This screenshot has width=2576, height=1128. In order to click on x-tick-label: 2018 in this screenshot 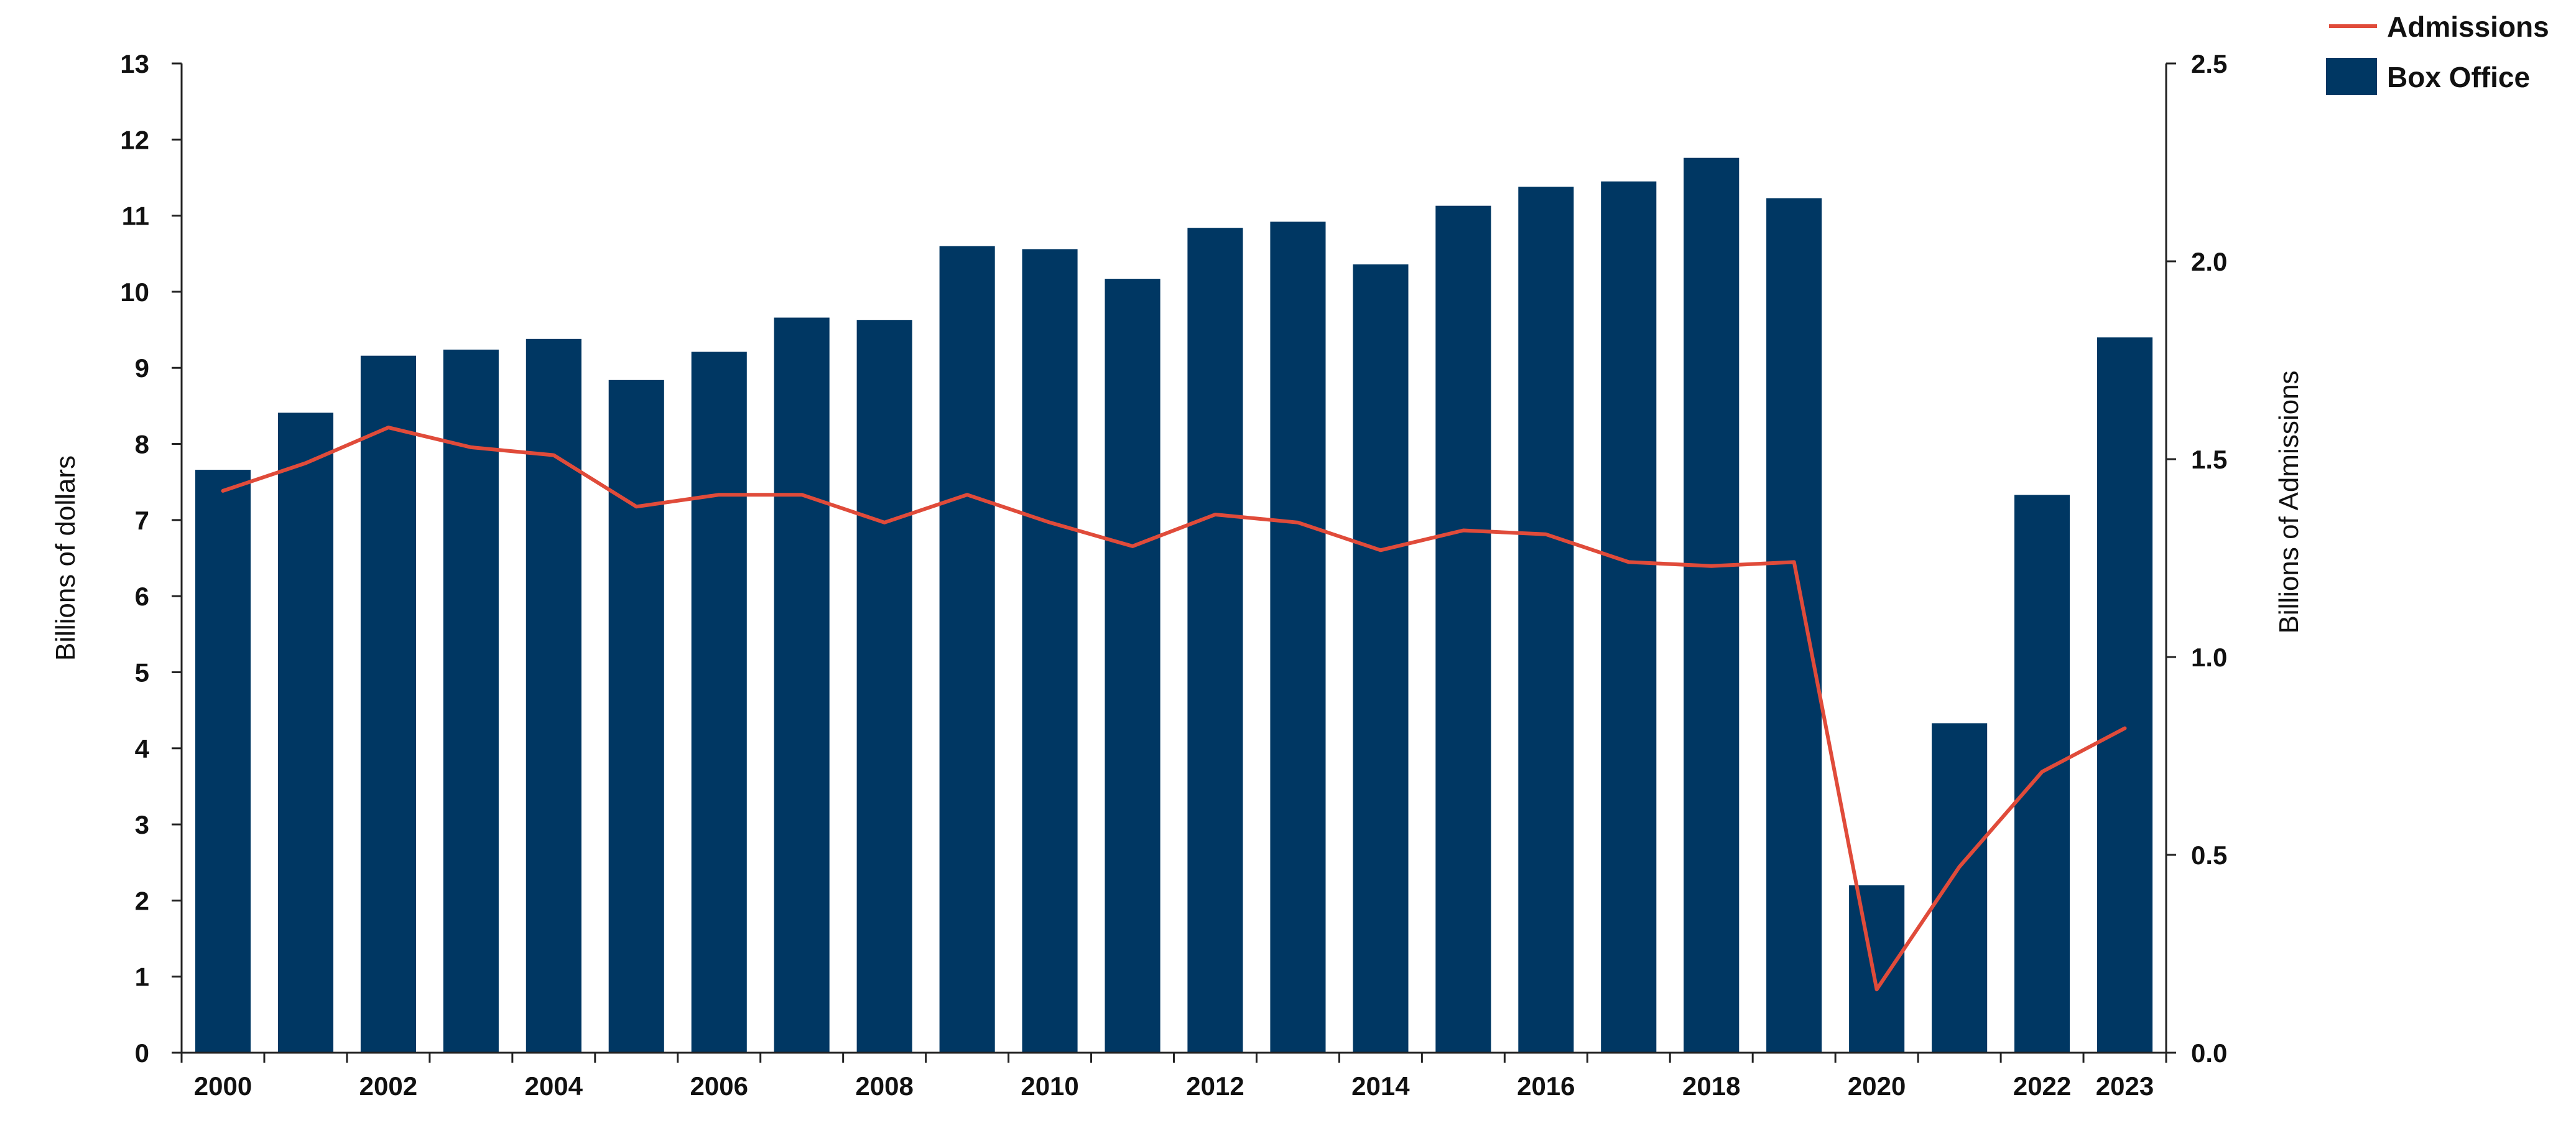, I will do `click(1711, 1086)`.